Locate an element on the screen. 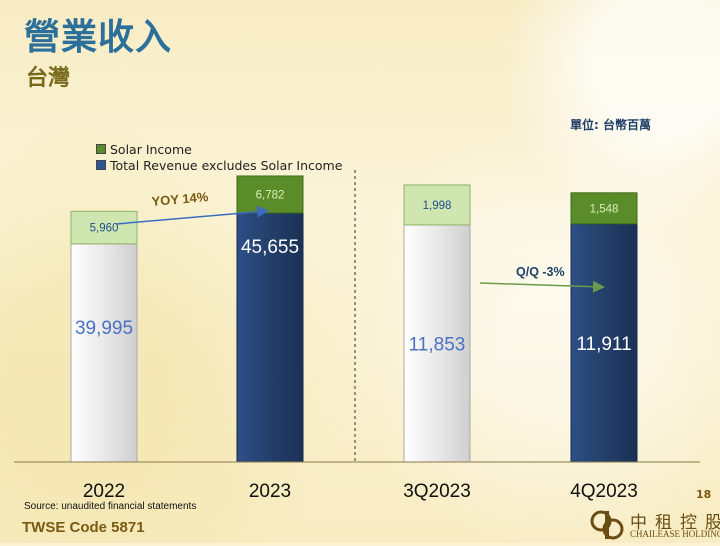  legend-swatch-base is located at coordinates (101, 165).